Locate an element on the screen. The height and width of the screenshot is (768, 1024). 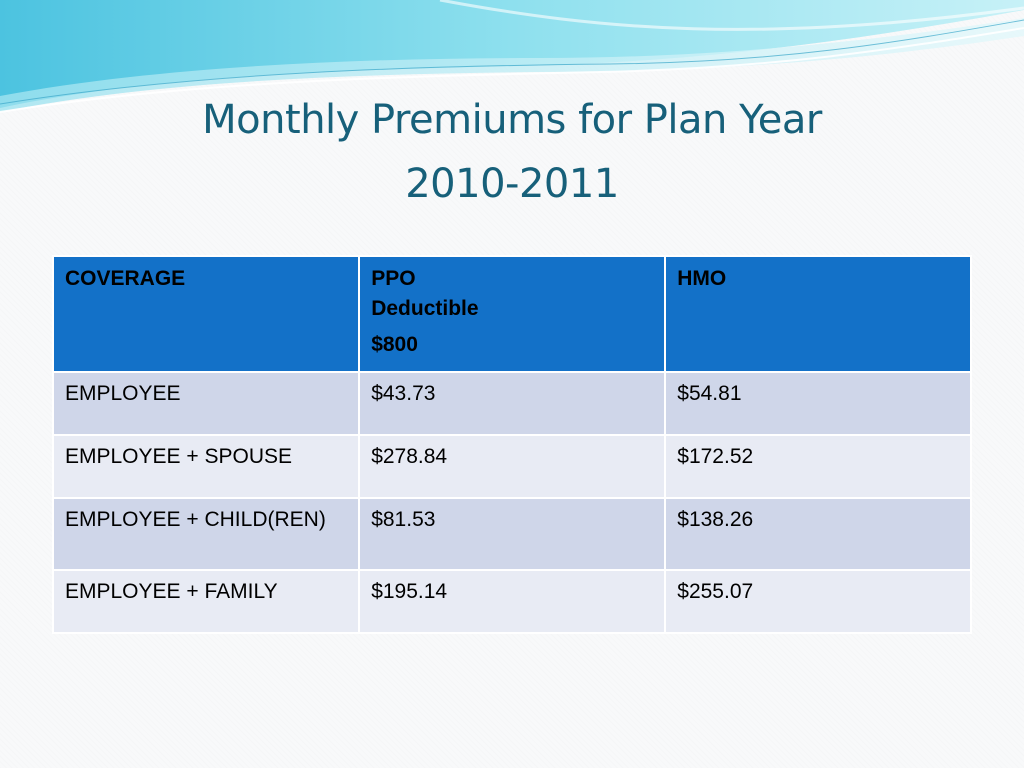
title-line-1: Monthly Premiums for Plan Year is located at coordinates (512, 120).